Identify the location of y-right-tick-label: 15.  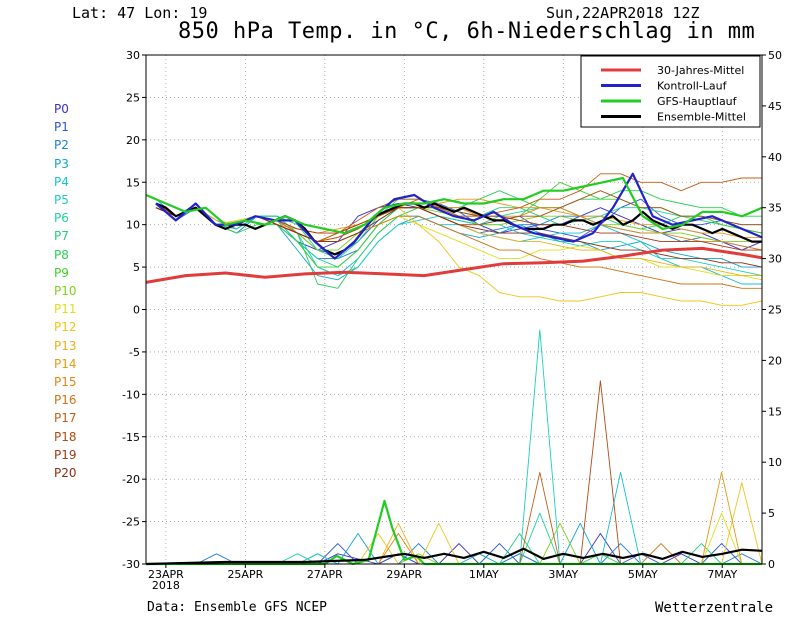
(775, 411).